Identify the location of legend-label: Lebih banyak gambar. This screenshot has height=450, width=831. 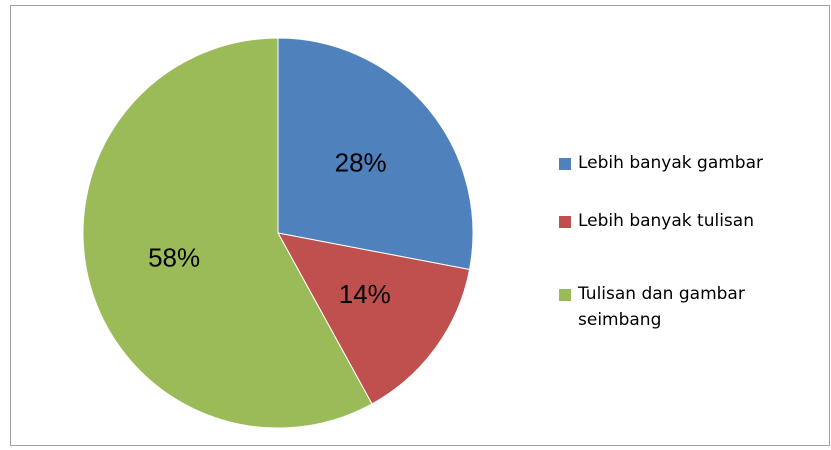
(670, 163).